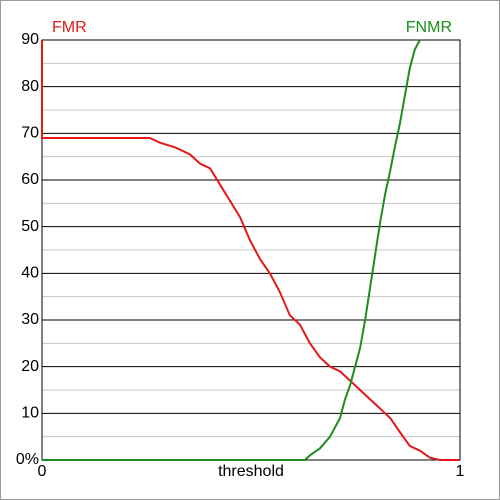 This screenshot has width=500, height=500. Describe the element at coordinates (429, 27) in the screenshot. I see `series-label: FNMR` at that location.